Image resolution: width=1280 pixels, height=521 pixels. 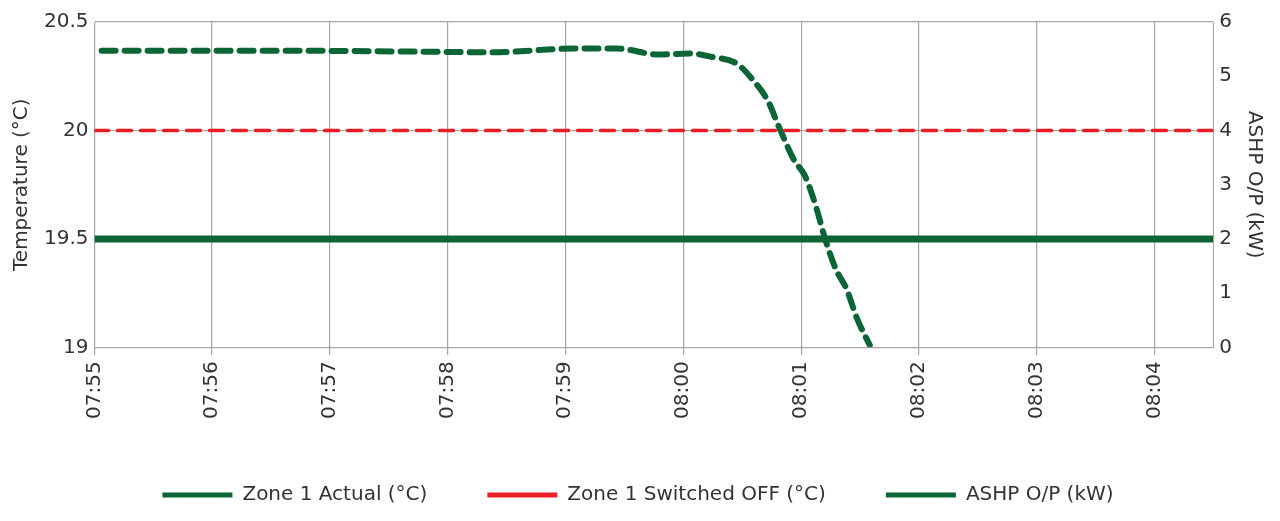 I want to click on x-tick-label: 07:59, so click(x=563, y=390).